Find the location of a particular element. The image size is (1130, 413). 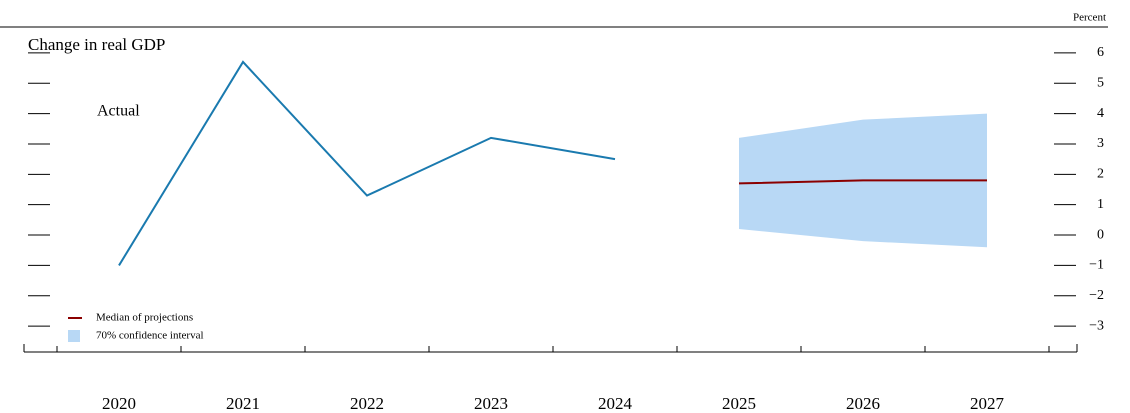

y-tick-label: −3 is located at coordinates (1096, 325).